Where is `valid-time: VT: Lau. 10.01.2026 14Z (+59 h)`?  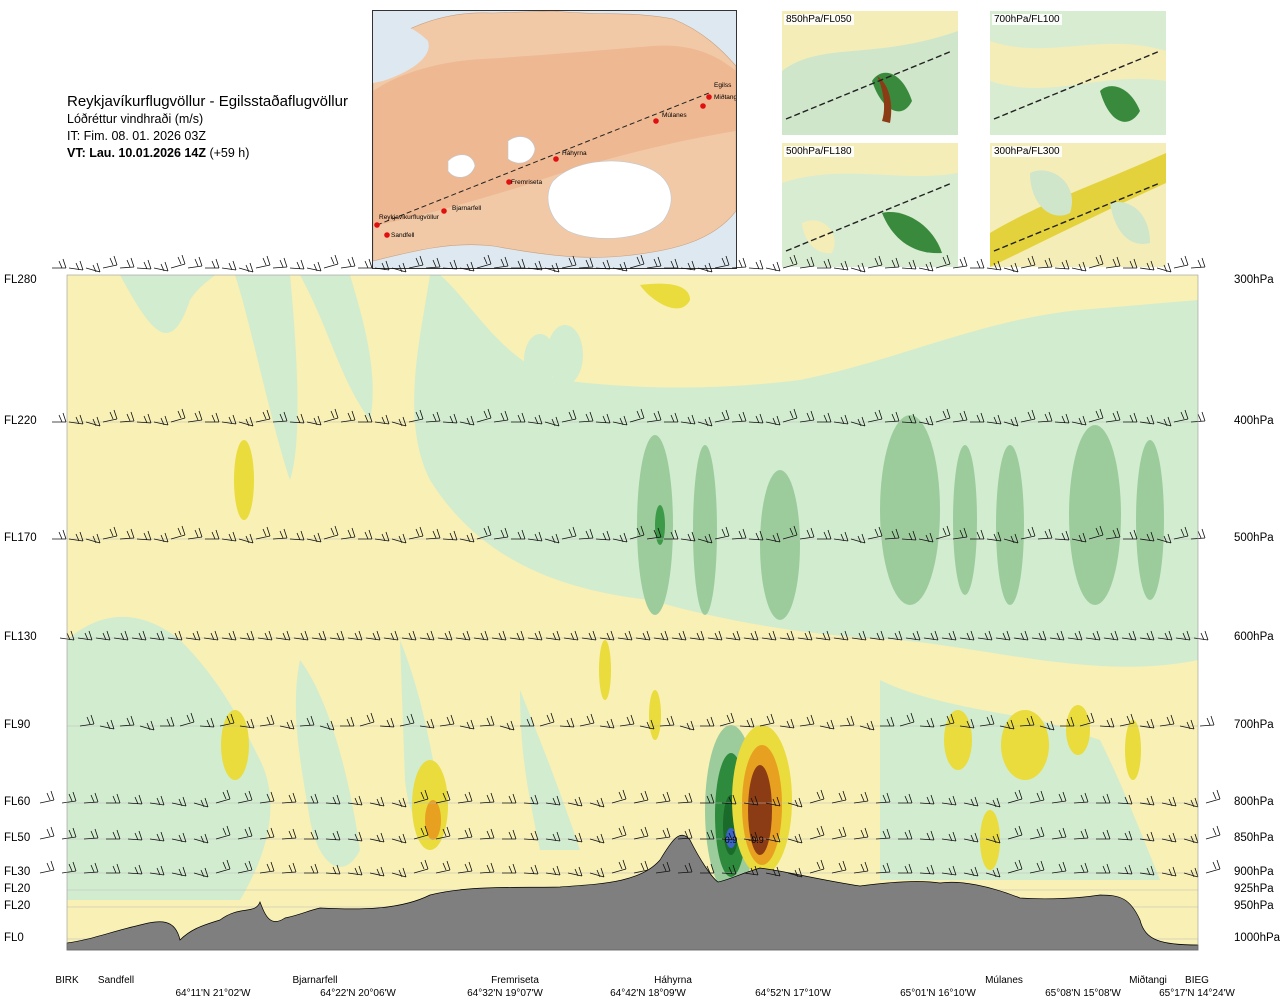 valid-time: VT: Lau. 10.01.2026 14Z (+59 h) is located at coordinates (207, 153).